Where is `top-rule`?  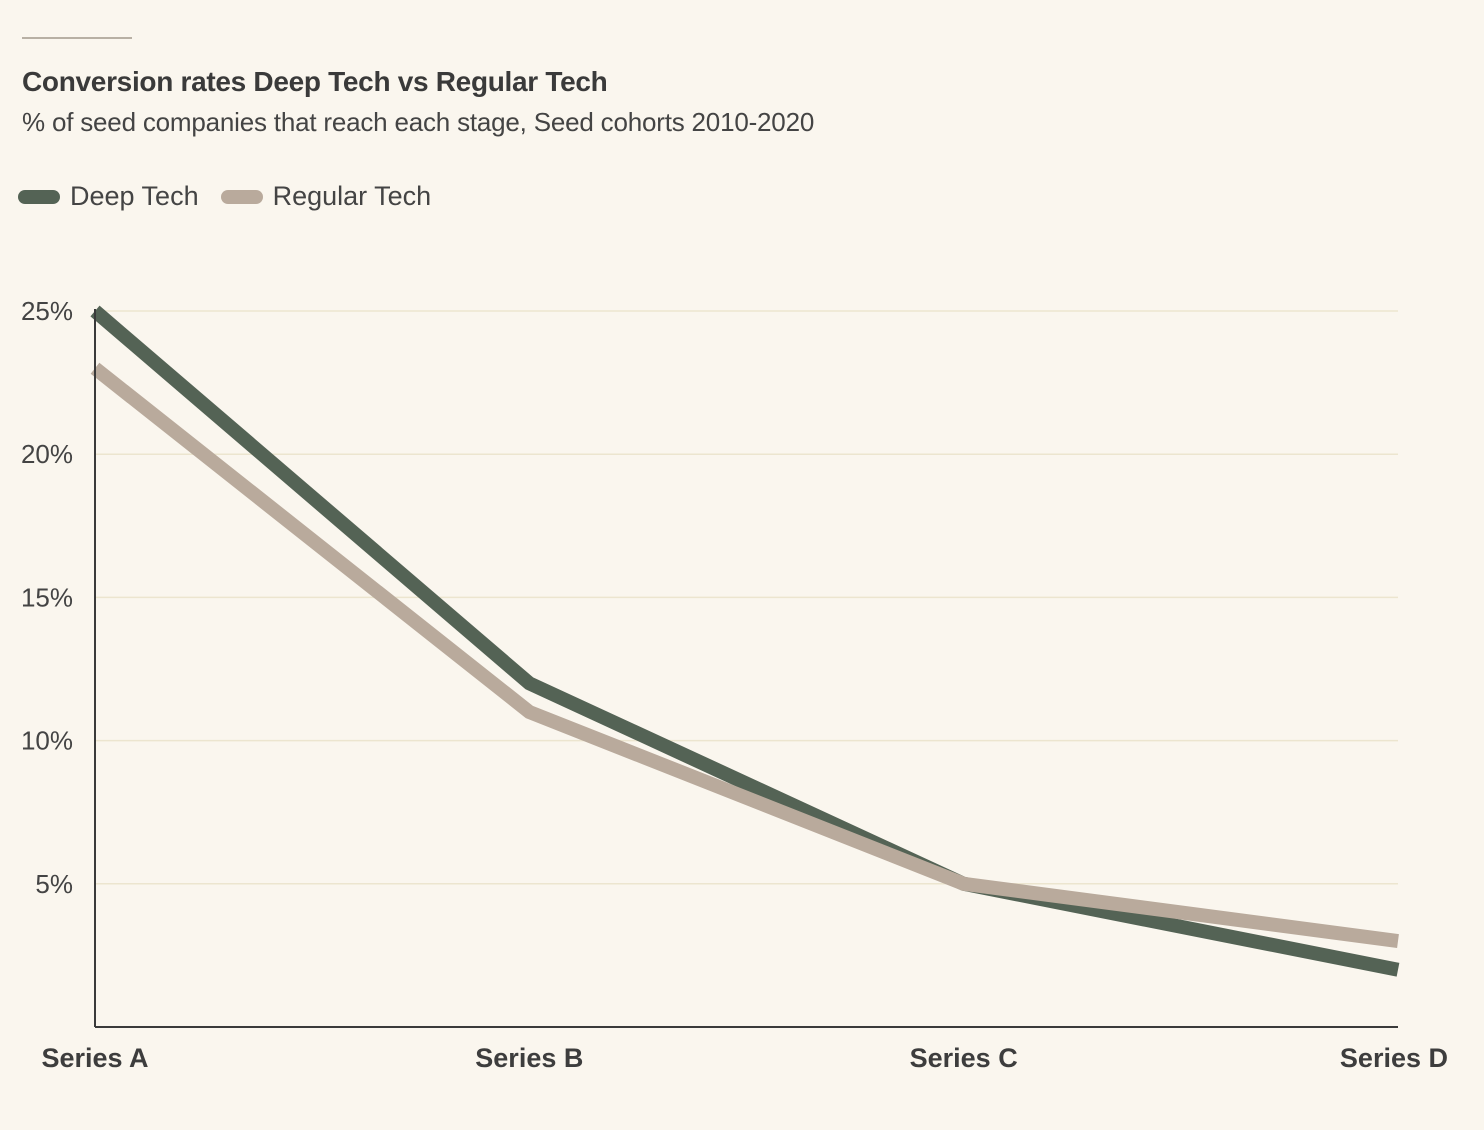
top-rule is located at coordinates (77, 38).